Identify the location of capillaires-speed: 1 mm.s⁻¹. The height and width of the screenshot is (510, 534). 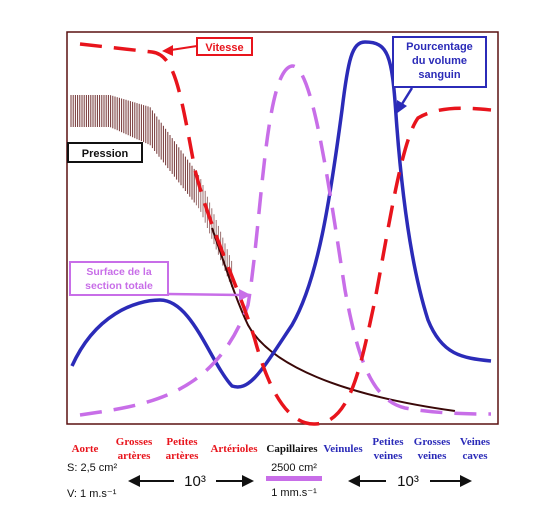
(294, 493).